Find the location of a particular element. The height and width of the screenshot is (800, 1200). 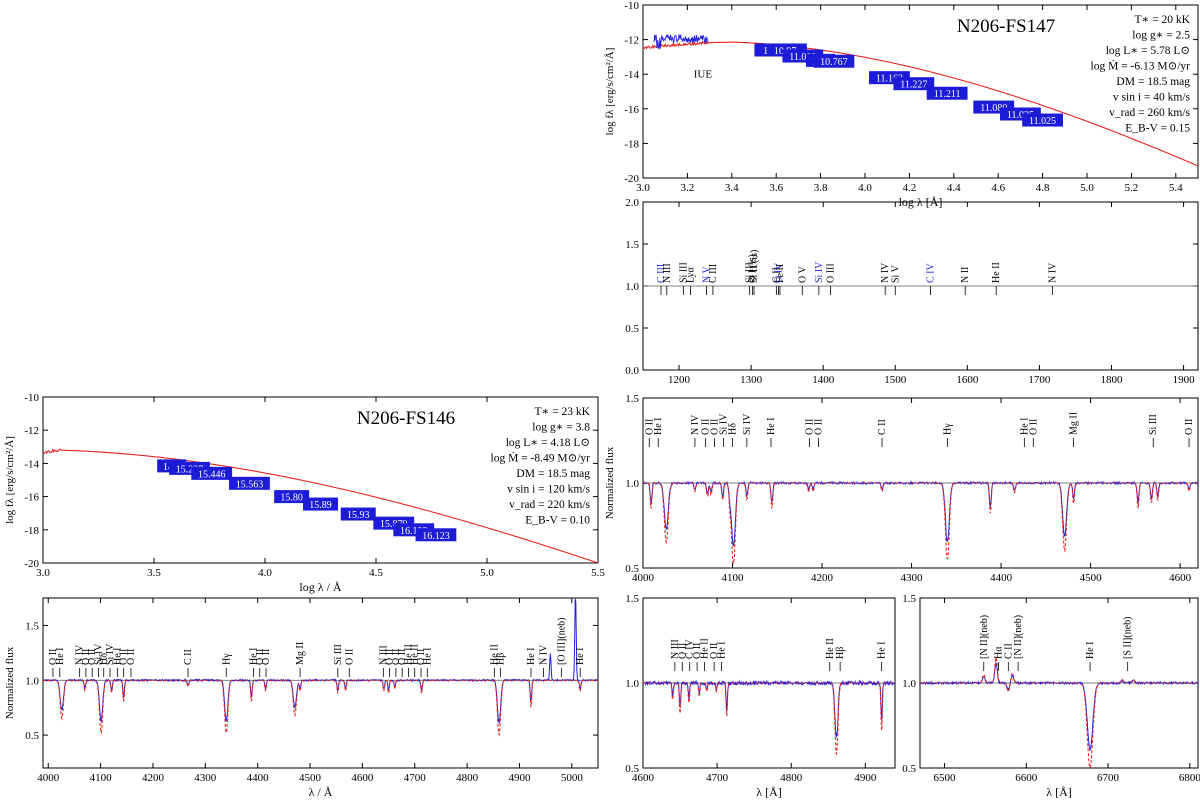

plot-frame is located at coordinates (320, 480).